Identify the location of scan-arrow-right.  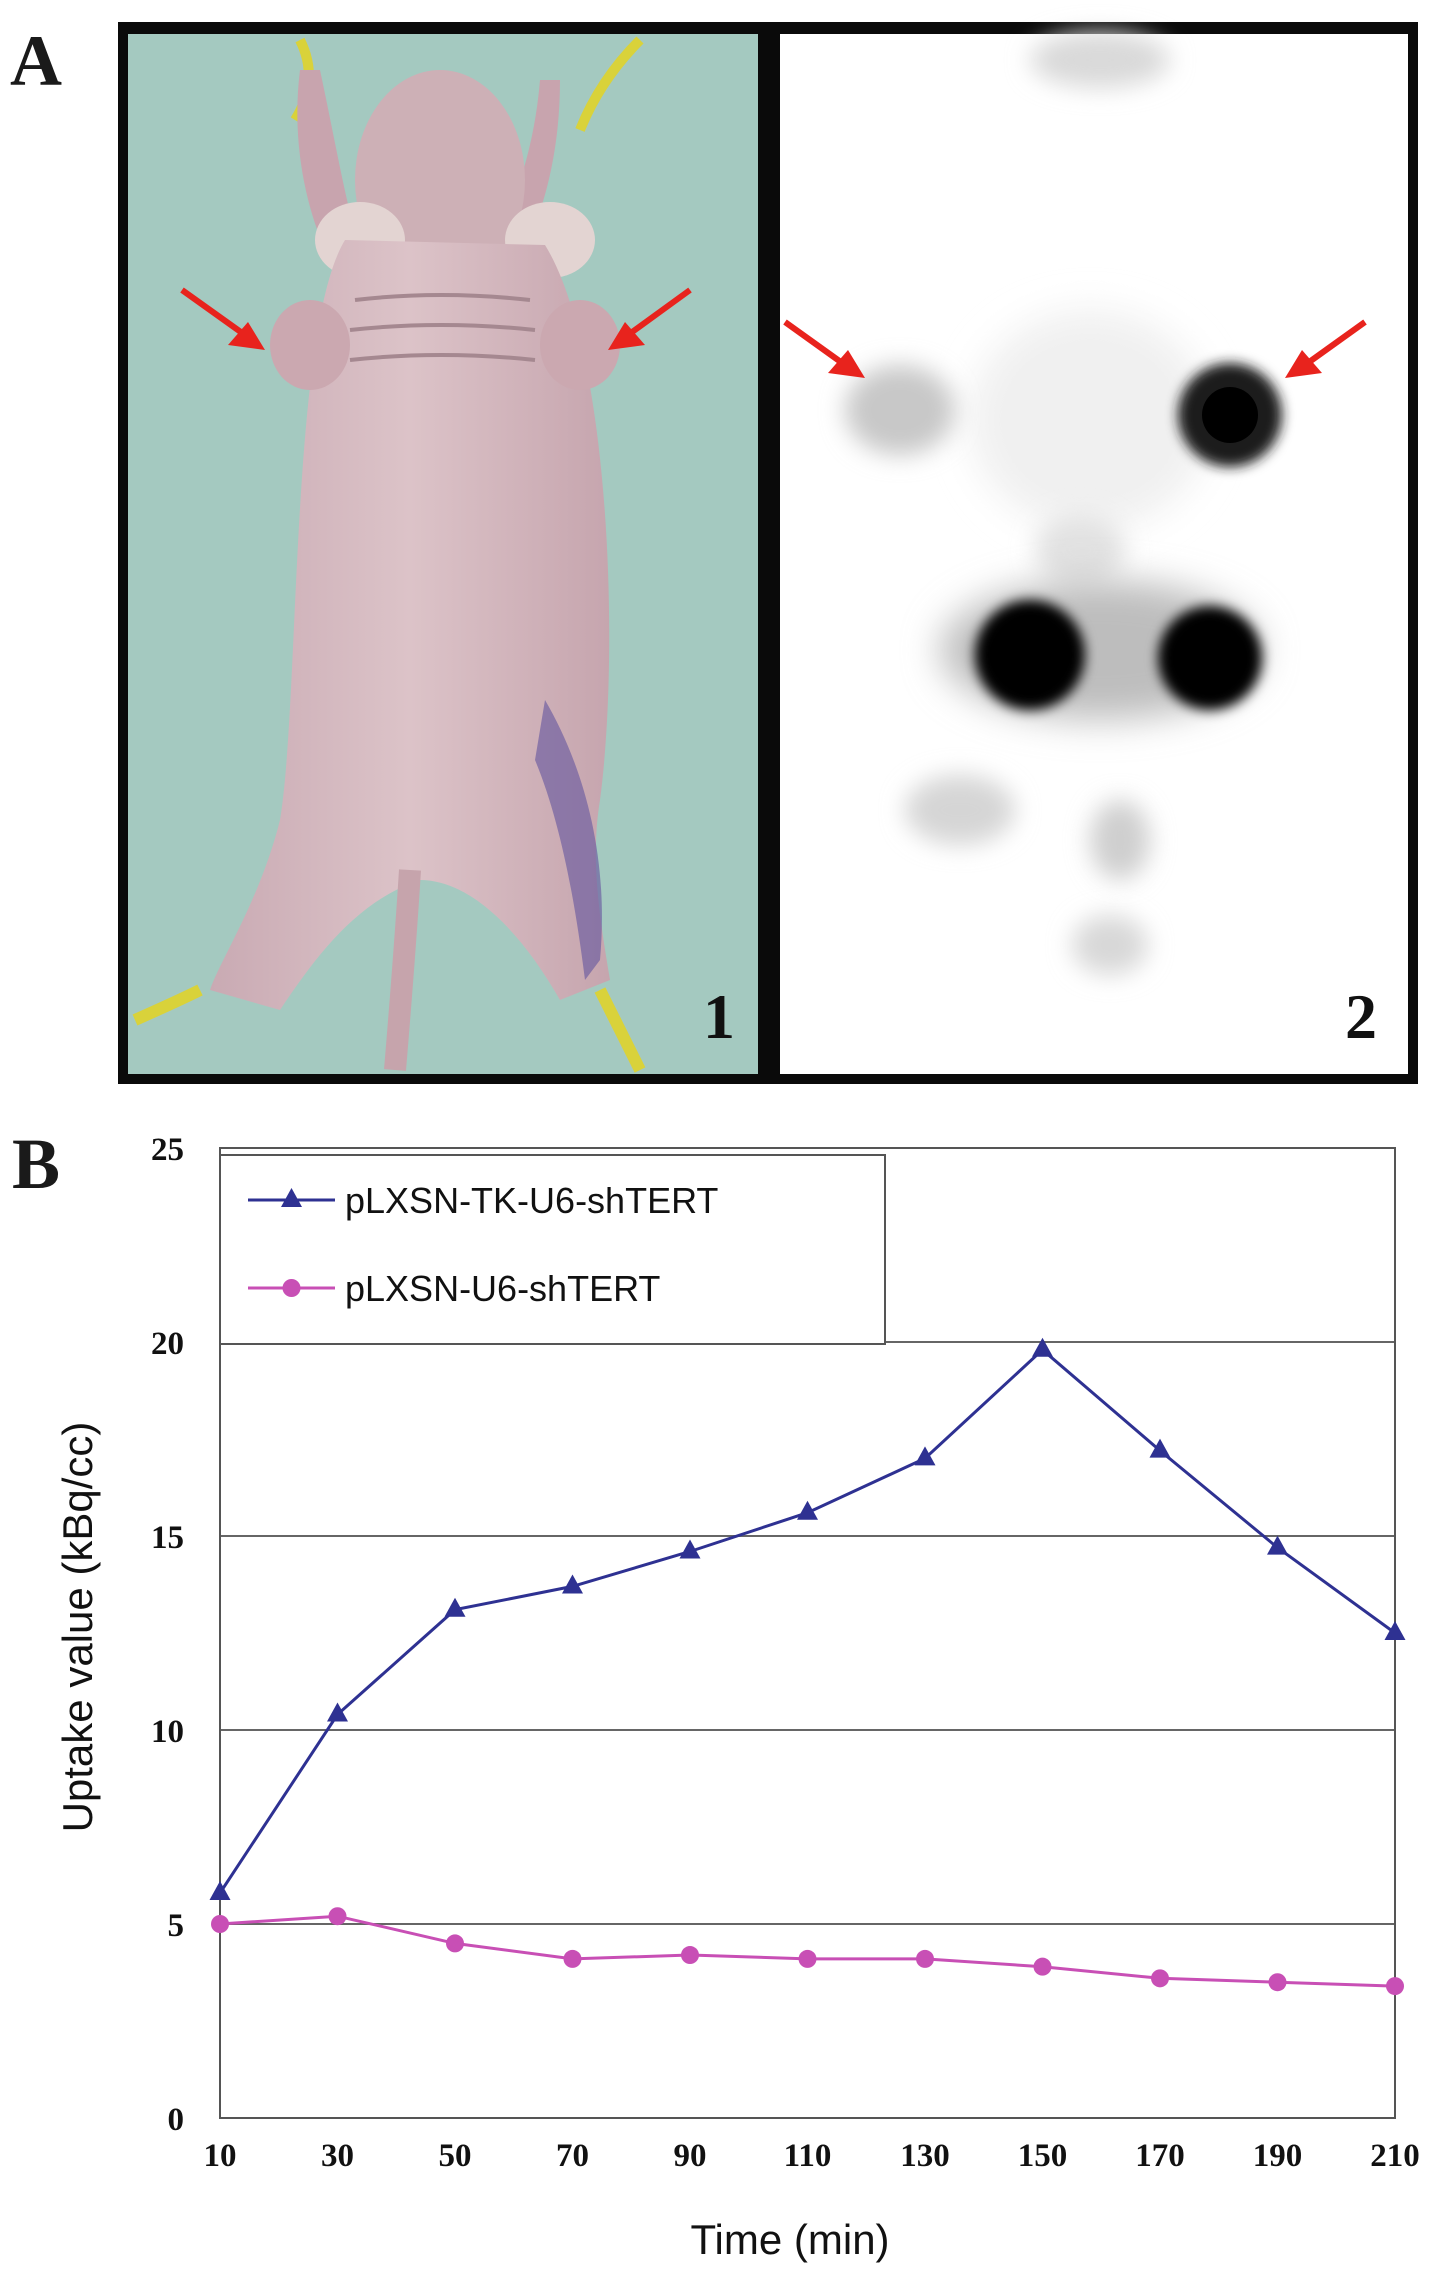
(1326, 348).